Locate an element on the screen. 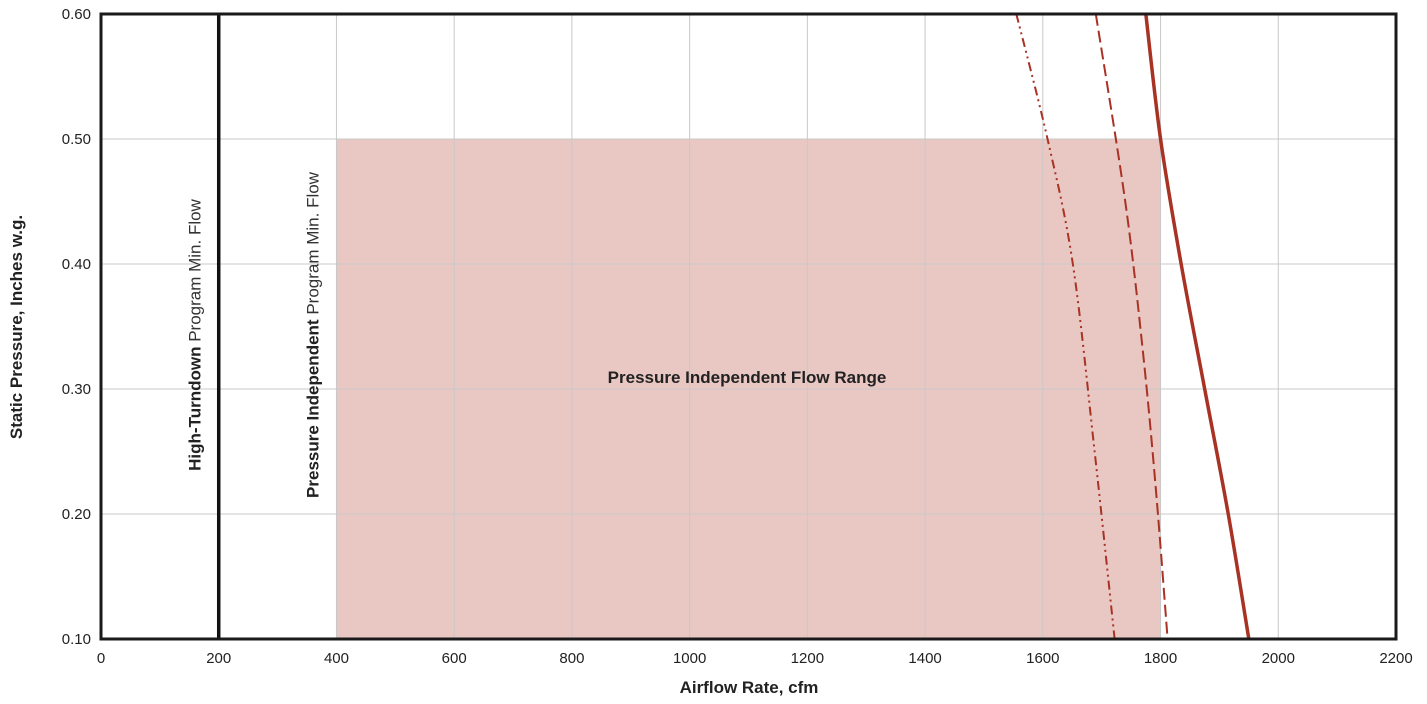 The height and width of the screenshot is (704, 1427). y-tick-label: 0.50 is located at coordinates (76, 139).